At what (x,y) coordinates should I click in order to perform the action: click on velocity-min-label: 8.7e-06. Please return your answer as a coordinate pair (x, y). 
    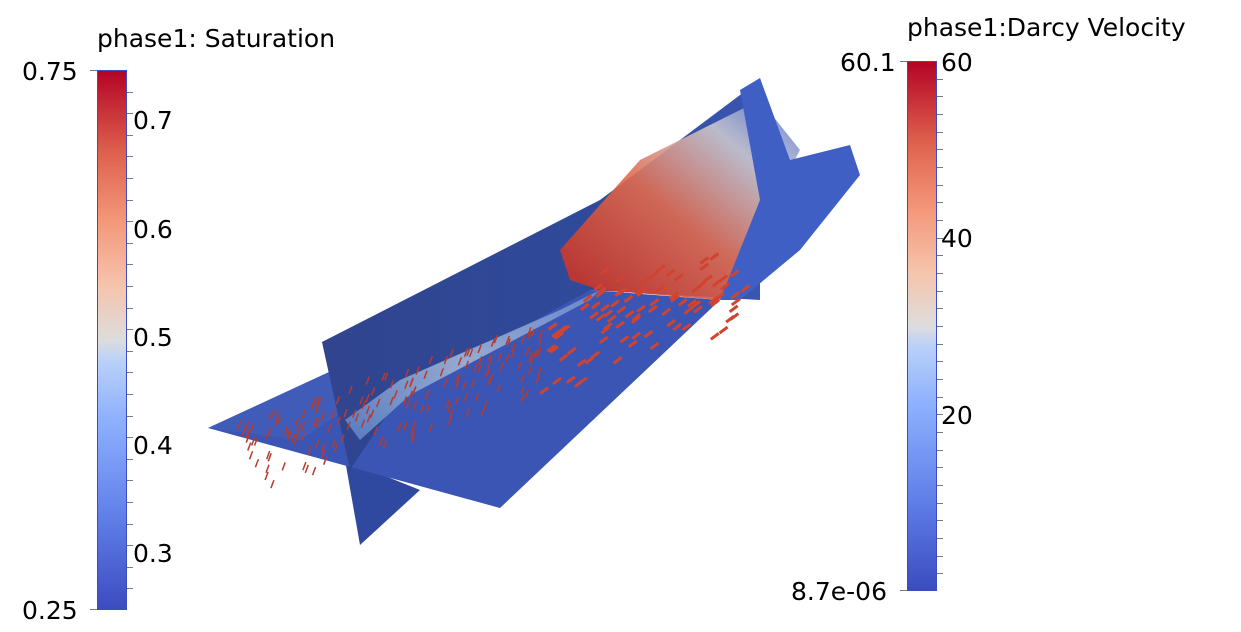
    Looking at the image, I should click on (839, 591).